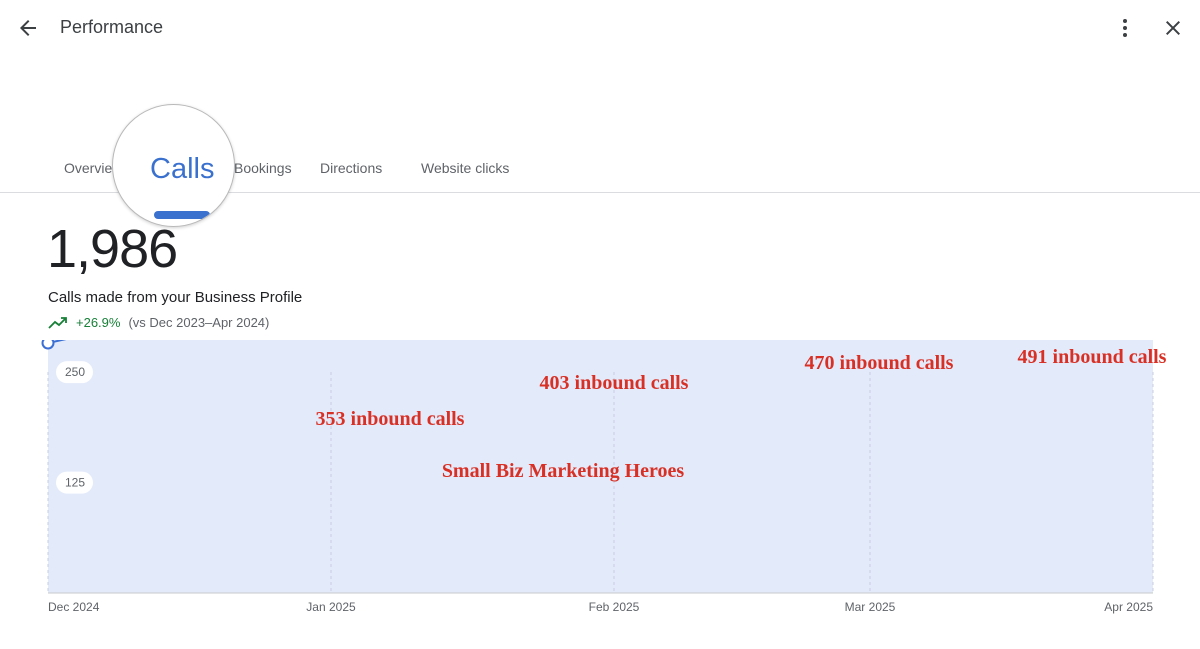 Image resolution: width=1200 pixels, height=649 pixels. I want to click on annotation-label: 491 inbound calls, so click(1092, 357).